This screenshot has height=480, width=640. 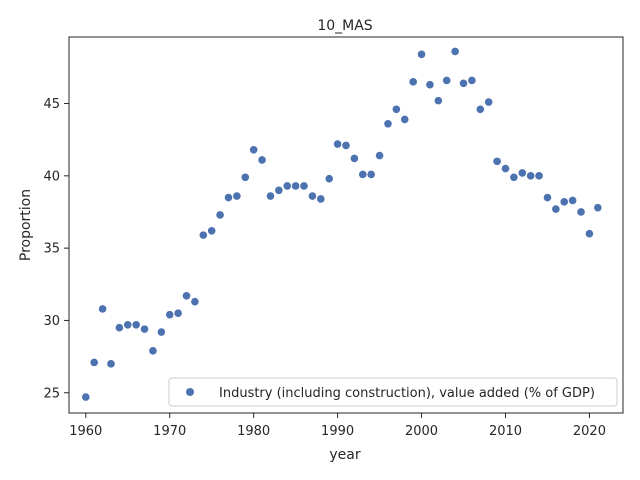 I want to click on x-tick-label: 1960, so click(x=85, y=431).